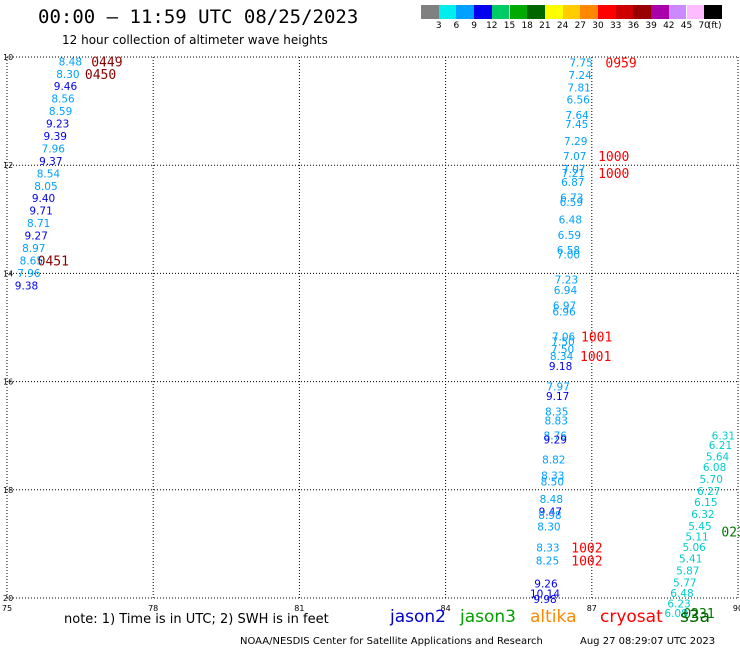  What do you see at coordinates (545, 26) in the screenshot?
I see `legend-label: 21` at bounding box center [545, 26].